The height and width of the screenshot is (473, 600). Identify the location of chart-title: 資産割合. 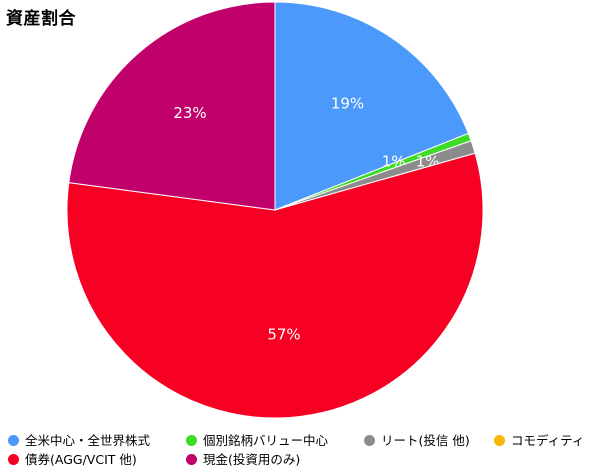
(41, 19).